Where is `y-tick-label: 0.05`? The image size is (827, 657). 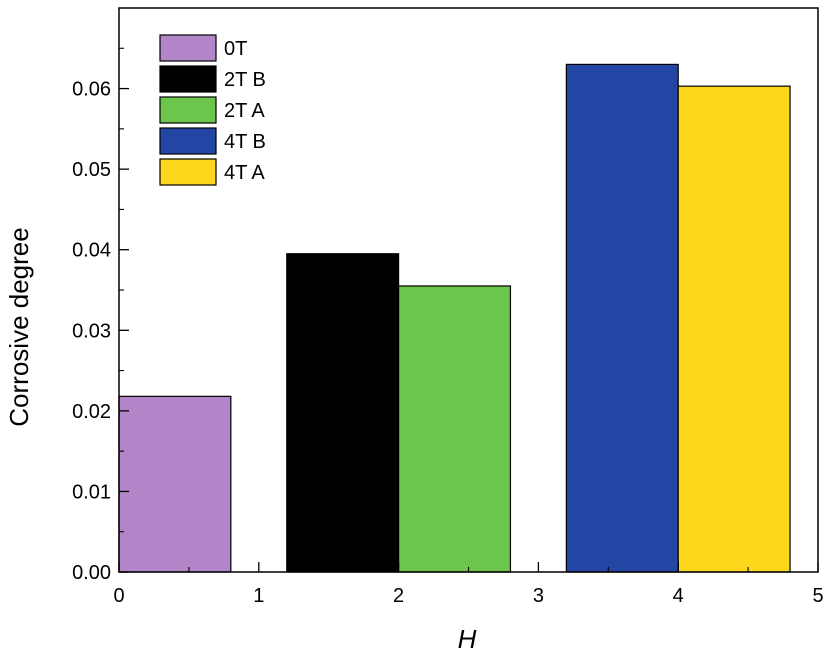
y-tick-label: 0.05 is located at coordinates (91, 170).